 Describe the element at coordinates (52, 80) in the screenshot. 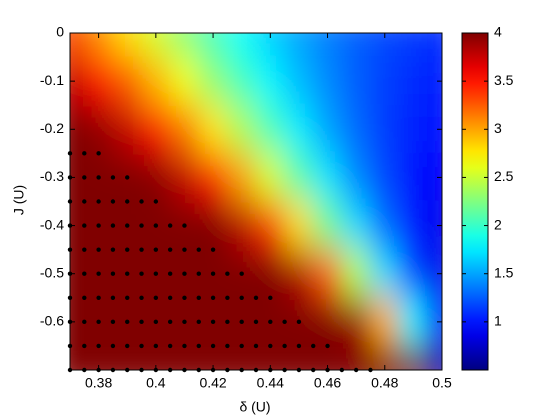

I see `y-tick-label: -0.1` at that location.